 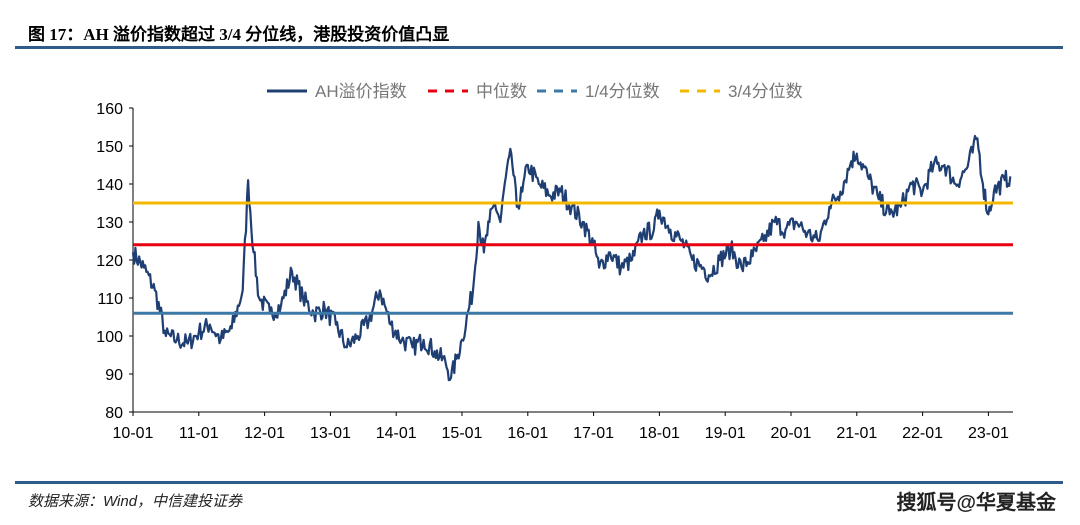 I want to click on y-tick-label: 90, so click(x=114, y=375).